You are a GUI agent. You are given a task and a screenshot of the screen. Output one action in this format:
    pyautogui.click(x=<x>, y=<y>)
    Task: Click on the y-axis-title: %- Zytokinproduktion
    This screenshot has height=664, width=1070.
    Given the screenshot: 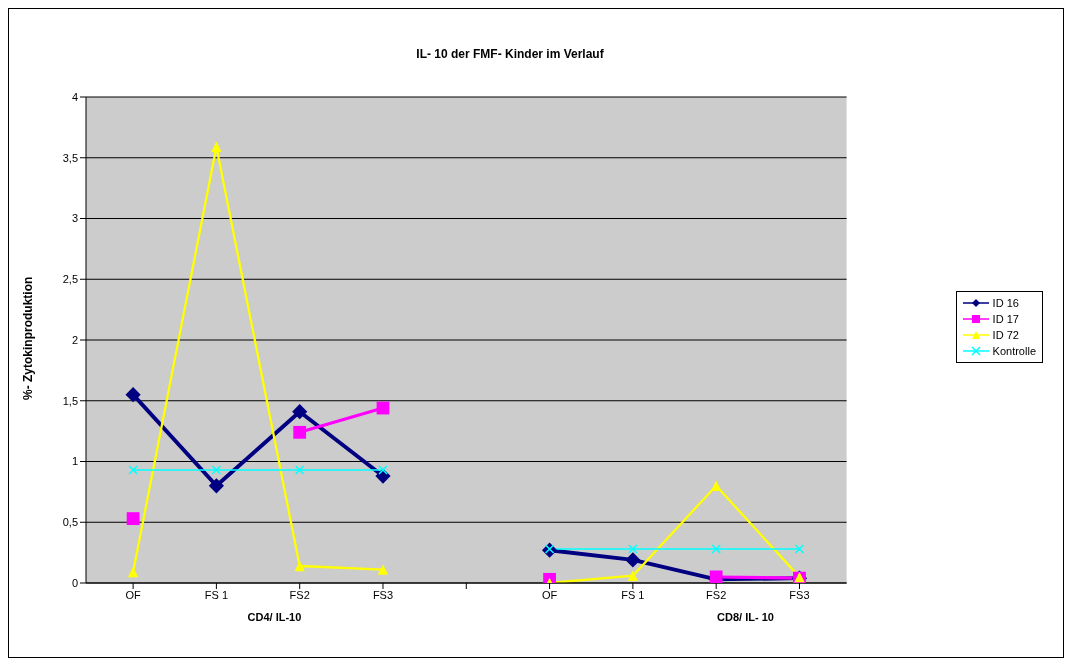 What is the action you would take?
    pyautogui.click(x=28, y=338)
    